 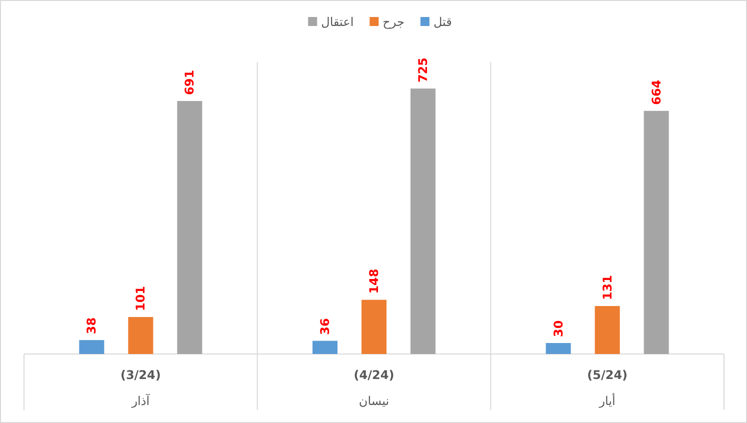 What do you see at coordinates (442, 22) in the screenshot?
I see `legend-label: قتل` at bounding box center [442, 22].